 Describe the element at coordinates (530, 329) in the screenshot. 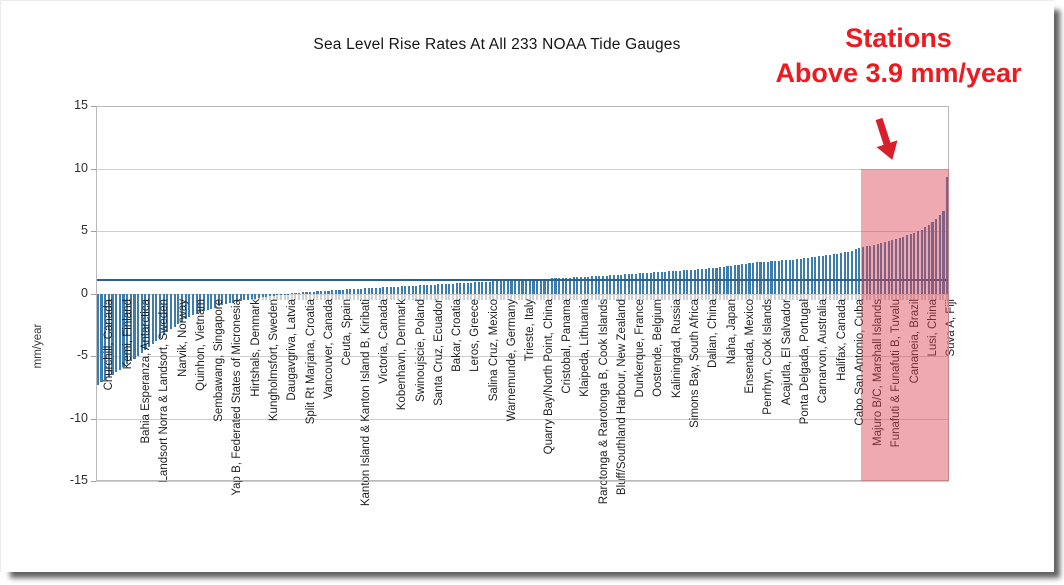

I see `station-label: Trieste, Italy` at that location.